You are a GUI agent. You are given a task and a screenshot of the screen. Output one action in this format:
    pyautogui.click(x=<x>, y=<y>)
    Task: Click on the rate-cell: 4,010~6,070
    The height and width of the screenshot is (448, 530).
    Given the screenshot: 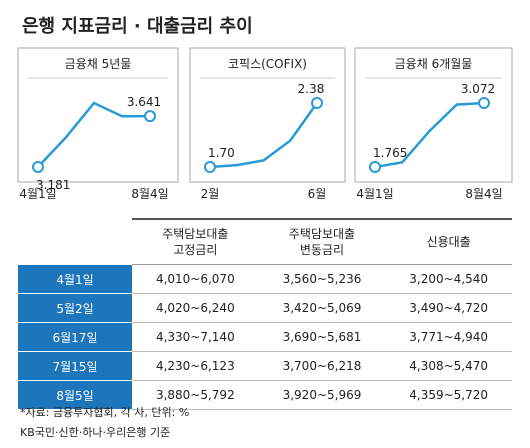 What is the action you would take?
    pyautogui.click(x=195, y=279)
    